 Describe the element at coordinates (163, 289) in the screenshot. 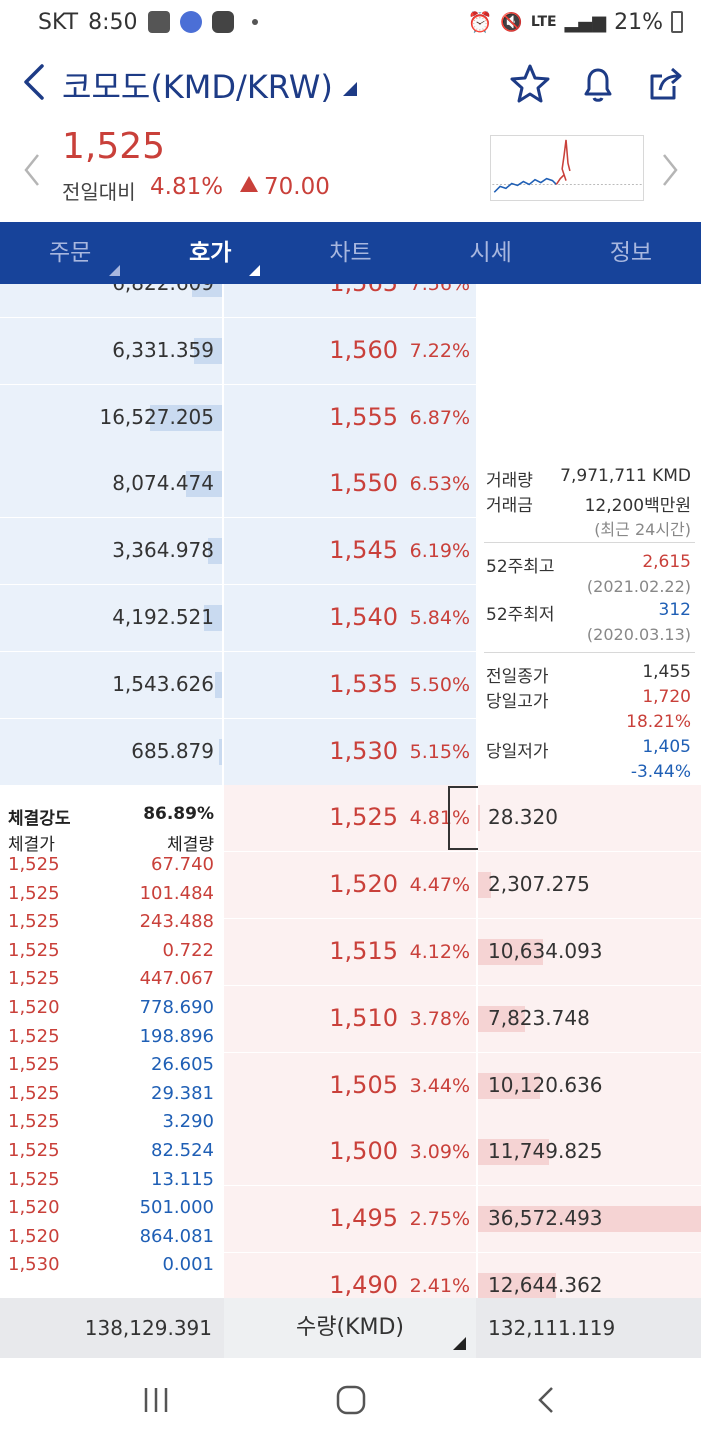

I see `ask-qty: 6,822.609` at that location.